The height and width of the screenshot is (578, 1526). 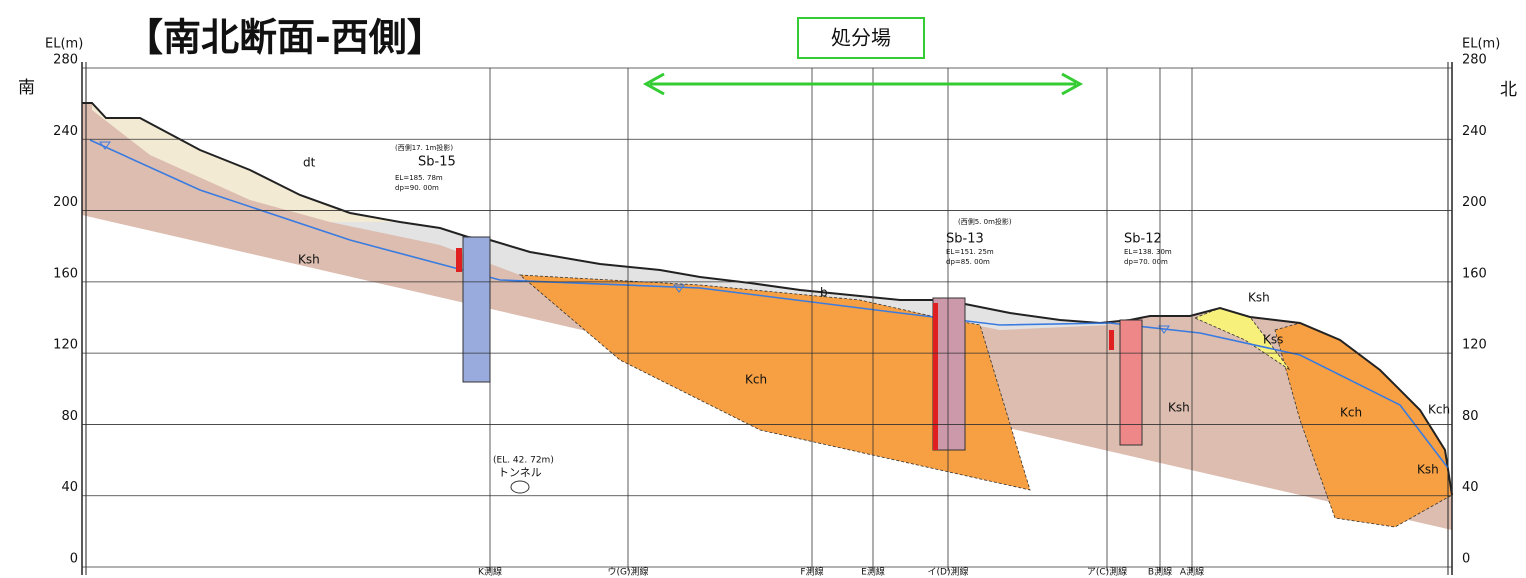 What do you see at coordinates (970, 252) in the screenshot?
I see `borehole-el: EL=151. 25m` at bounding box center [970, 252].